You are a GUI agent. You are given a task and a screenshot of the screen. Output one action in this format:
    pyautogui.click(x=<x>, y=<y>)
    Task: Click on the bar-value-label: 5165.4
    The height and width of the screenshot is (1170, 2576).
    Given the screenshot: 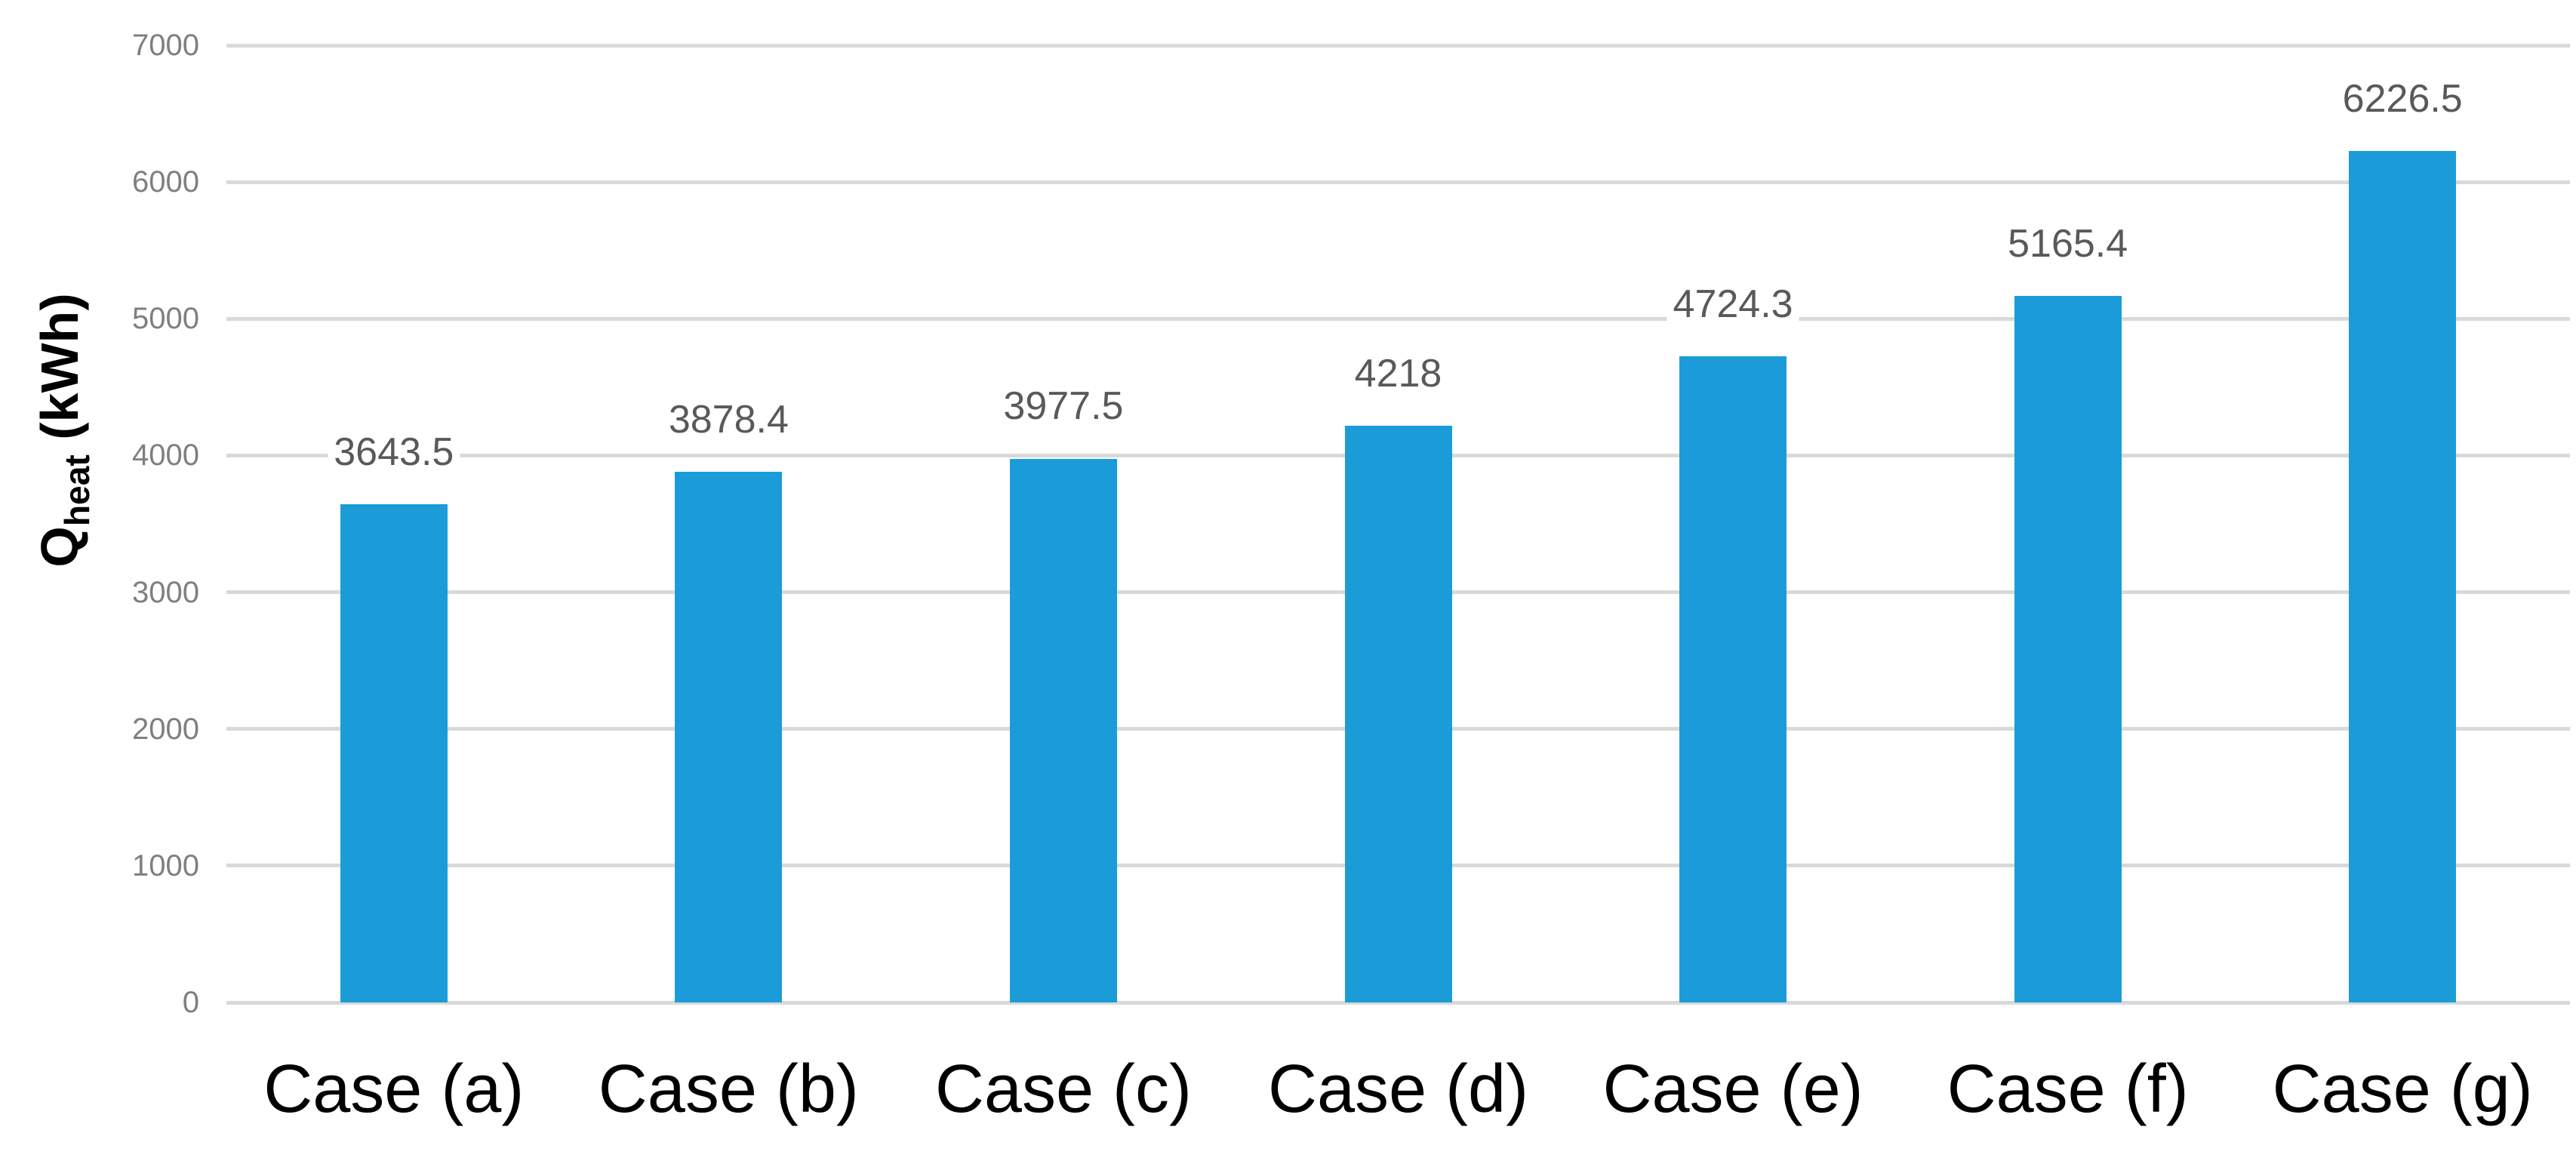 What is the action you would take?
    pyautogui.click(x=2068, y=244)
    